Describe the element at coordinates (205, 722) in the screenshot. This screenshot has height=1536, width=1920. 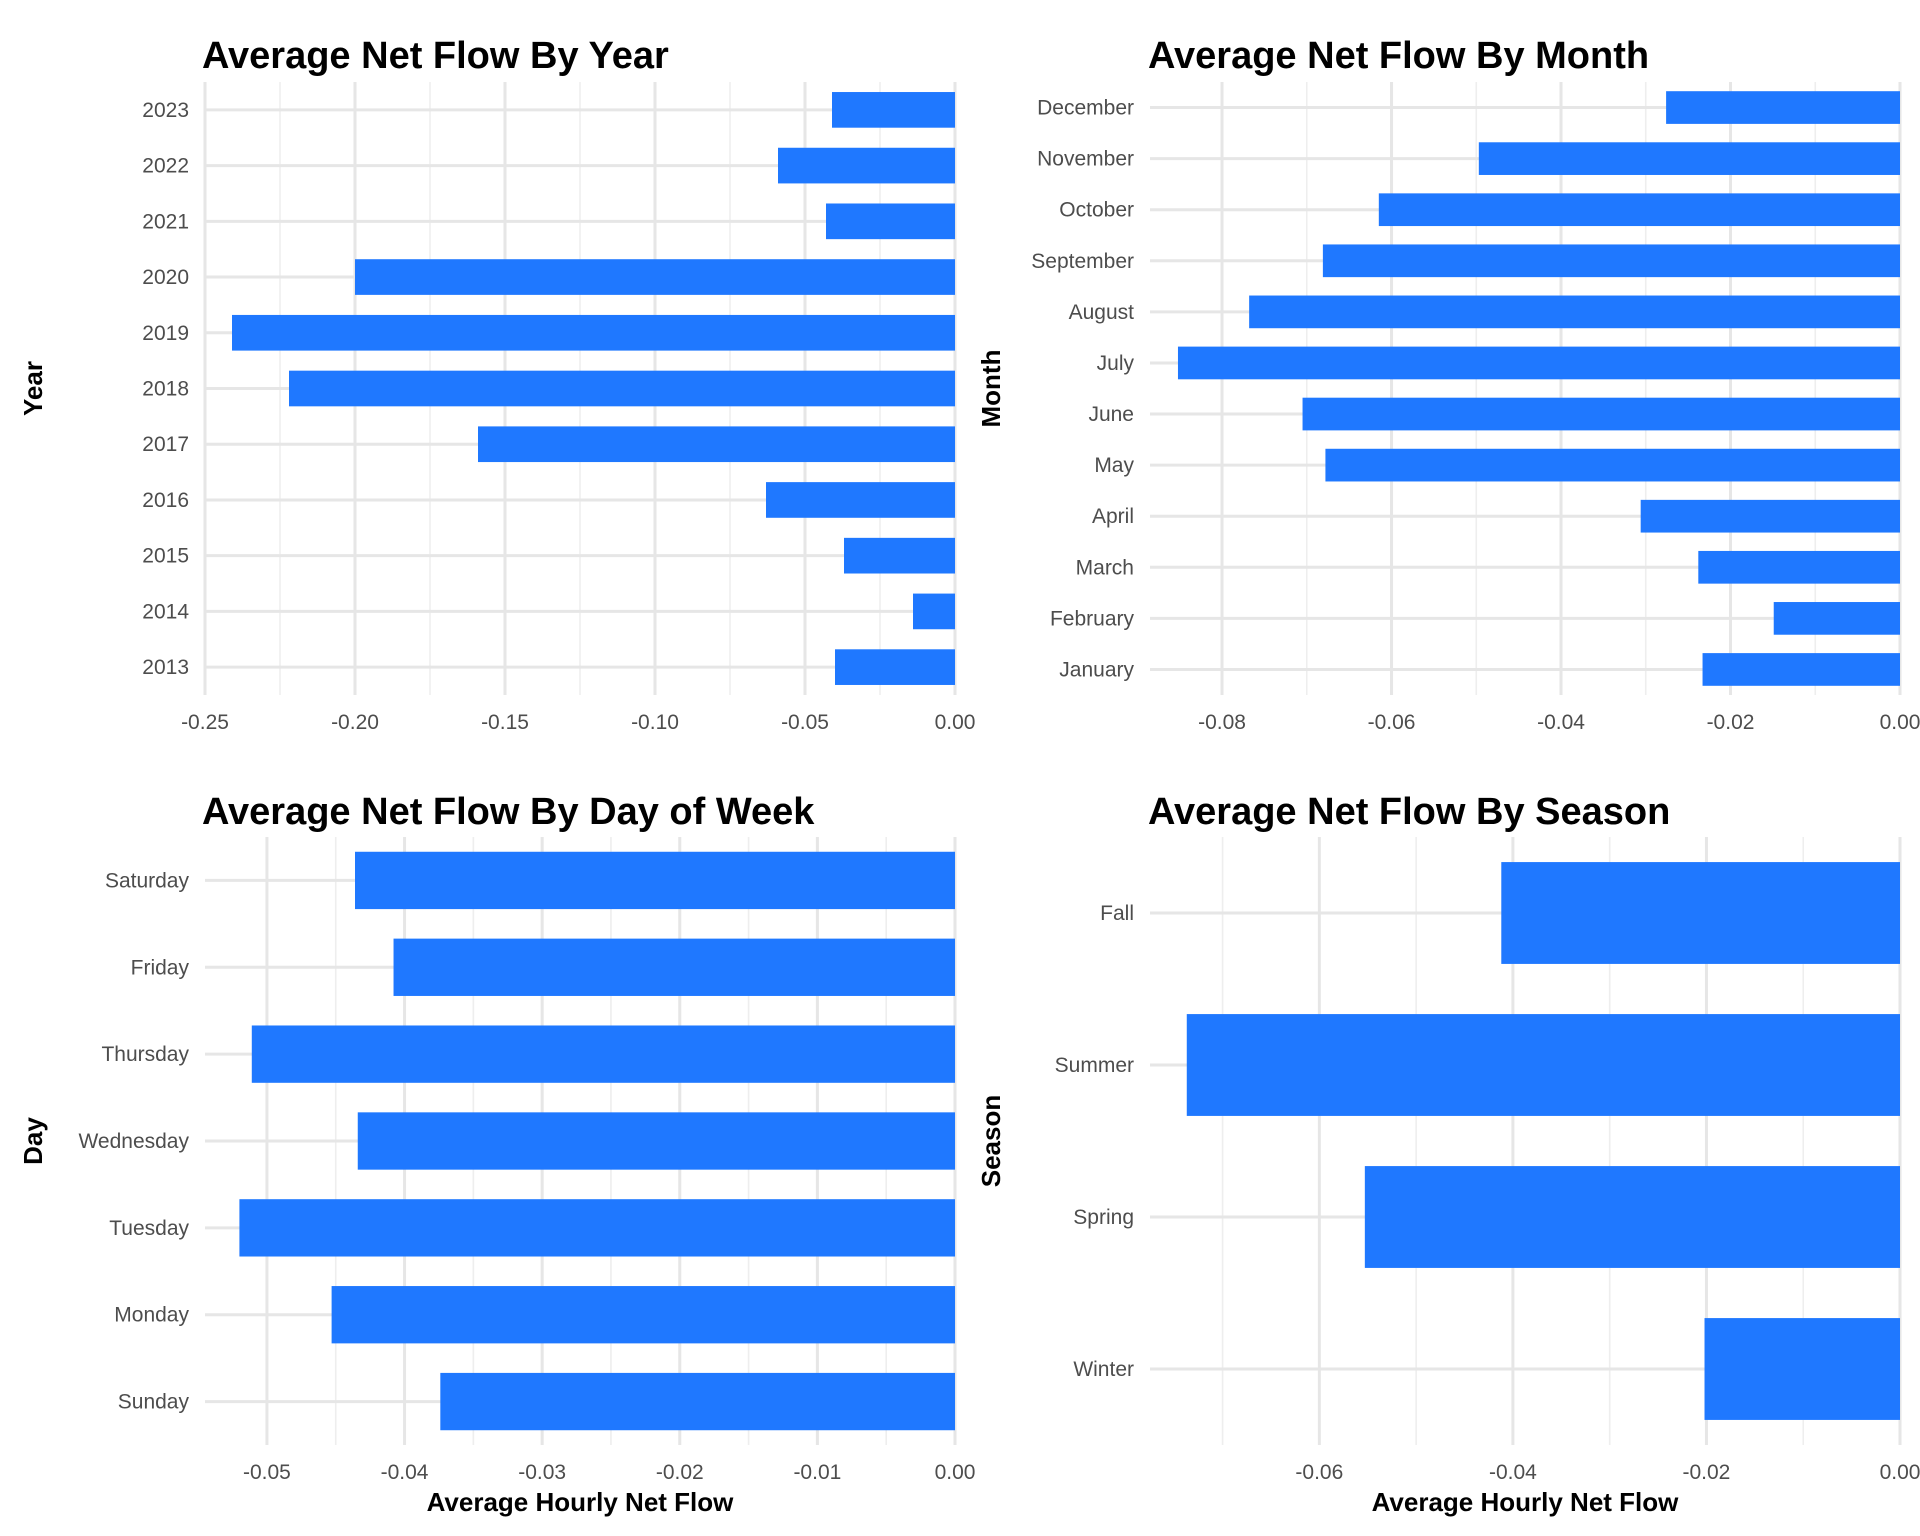
I see `x-tick-label: -0.25` at that location.